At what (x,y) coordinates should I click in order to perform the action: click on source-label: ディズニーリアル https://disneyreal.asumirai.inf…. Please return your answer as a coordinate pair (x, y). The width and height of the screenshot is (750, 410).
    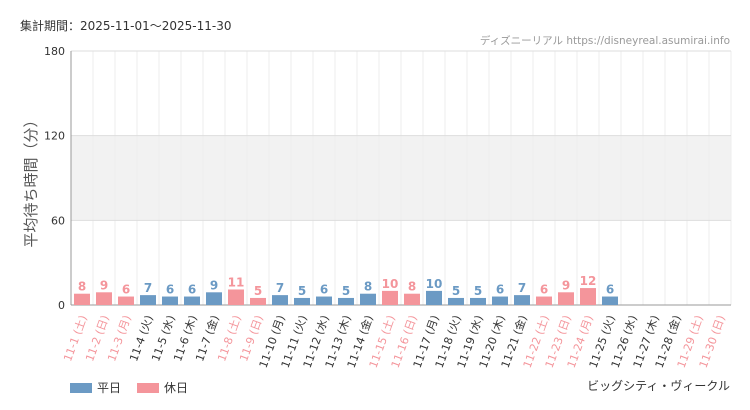
    Looking at the image, I should click on (604, 41).